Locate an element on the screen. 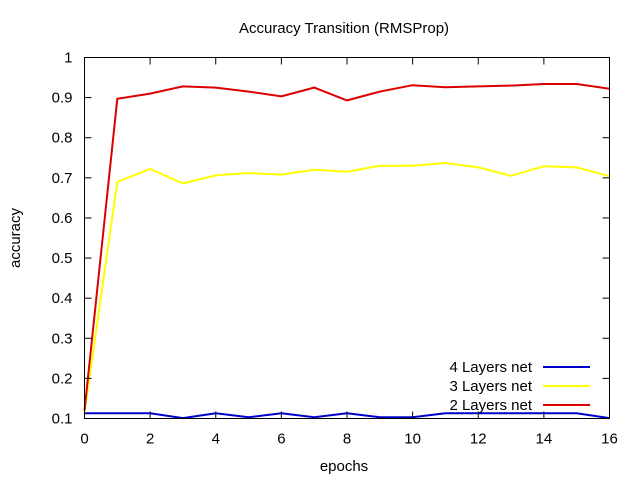  x-tick-label: 16 is located at coordinates (609, 439).